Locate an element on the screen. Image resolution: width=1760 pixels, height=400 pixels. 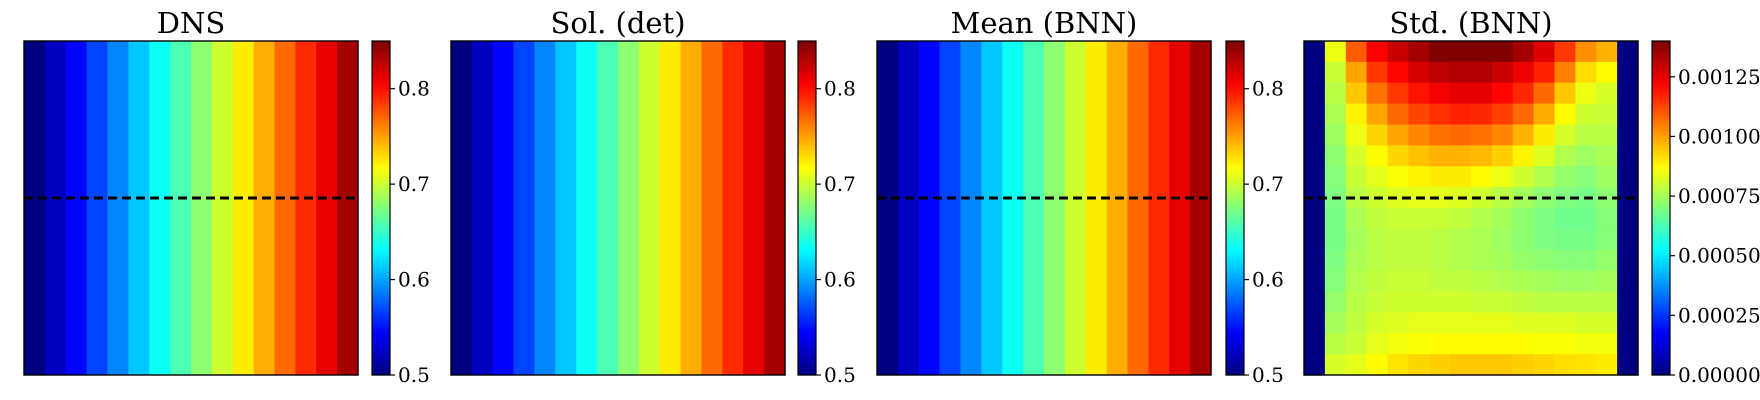
colorbar-tick-label: 0.6 is located at coordinates (840, 280).